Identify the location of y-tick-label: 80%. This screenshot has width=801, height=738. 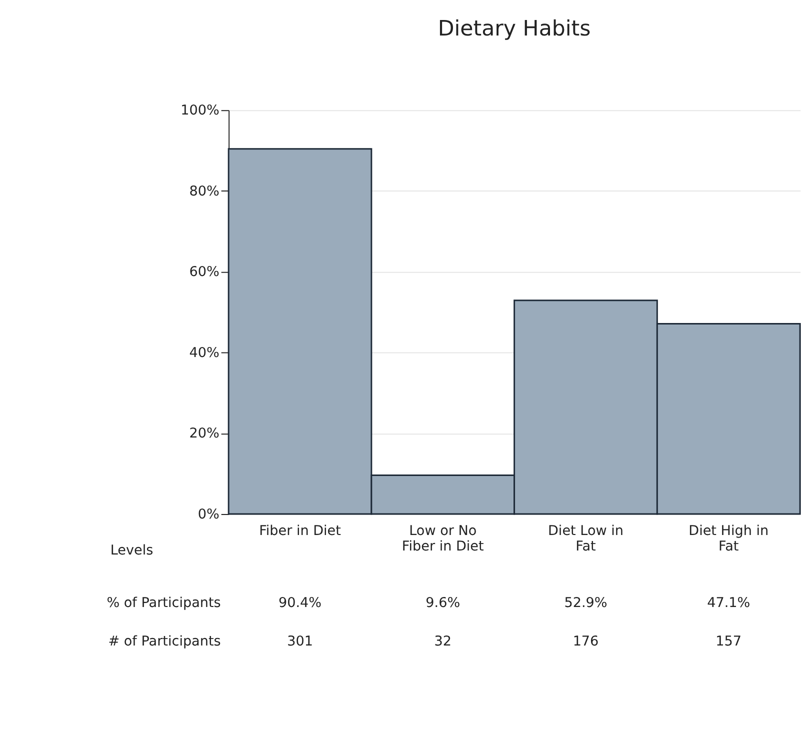
(204, 191).